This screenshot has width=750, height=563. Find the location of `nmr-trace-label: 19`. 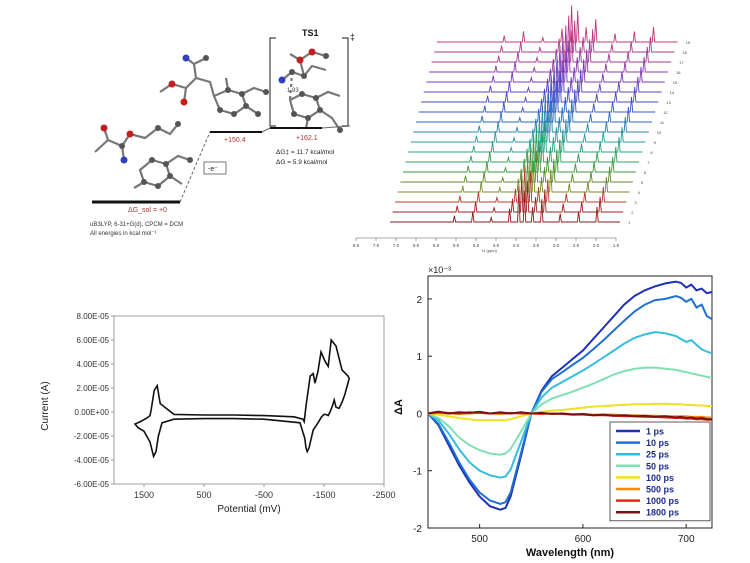

nmr-trace-label: 19 is located at coordinates (688, 42).